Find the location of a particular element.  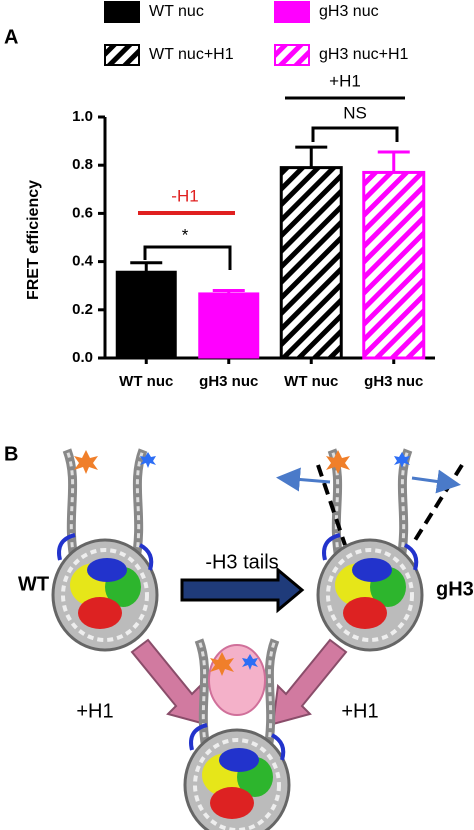

label: -H3 tails is located at coordinates (241, 562).